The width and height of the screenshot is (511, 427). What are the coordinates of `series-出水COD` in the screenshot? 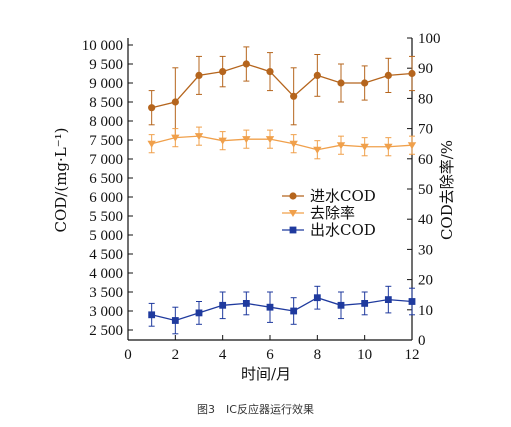 It's located at (282, 310).